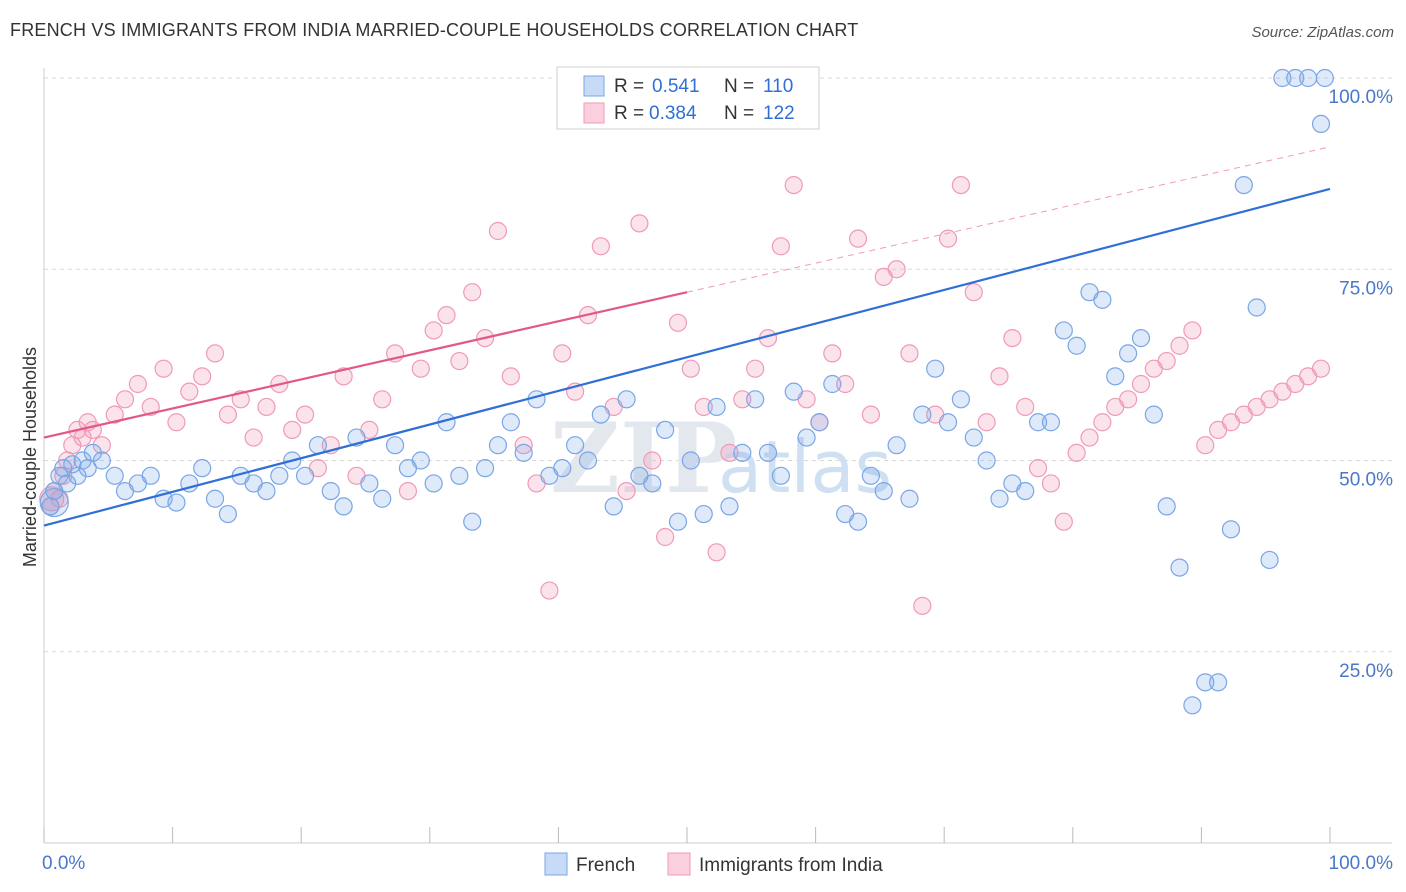  What do you see at coordinates (676, 86) in the screenshot?
I see `legend-french-r-value: 0.541` at bounding box center [676, 86].